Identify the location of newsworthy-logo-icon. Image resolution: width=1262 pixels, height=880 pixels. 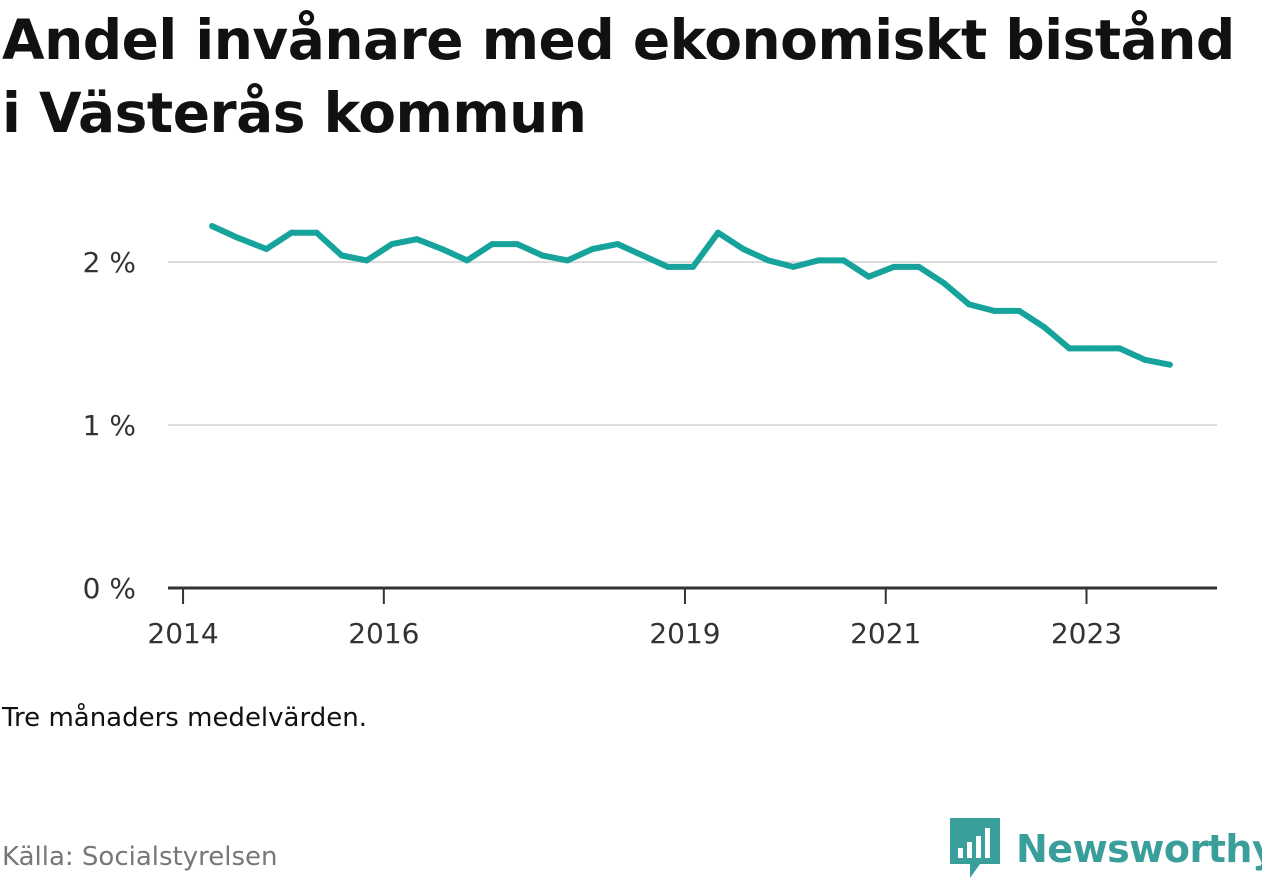
(975, 848).